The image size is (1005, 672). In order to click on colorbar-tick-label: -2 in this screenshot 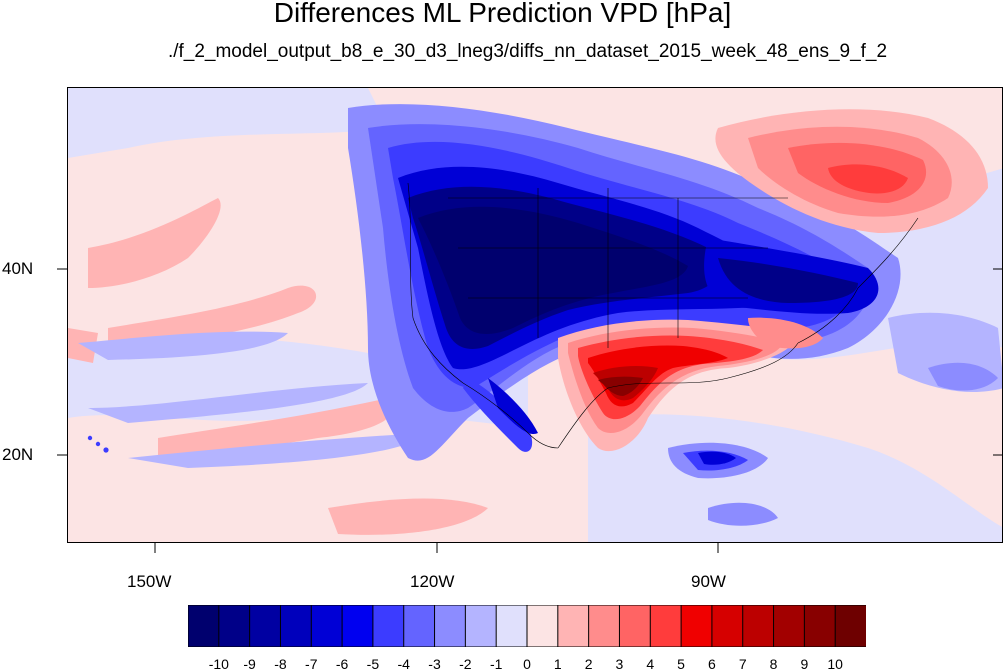, I will do `click(465, 664)`.